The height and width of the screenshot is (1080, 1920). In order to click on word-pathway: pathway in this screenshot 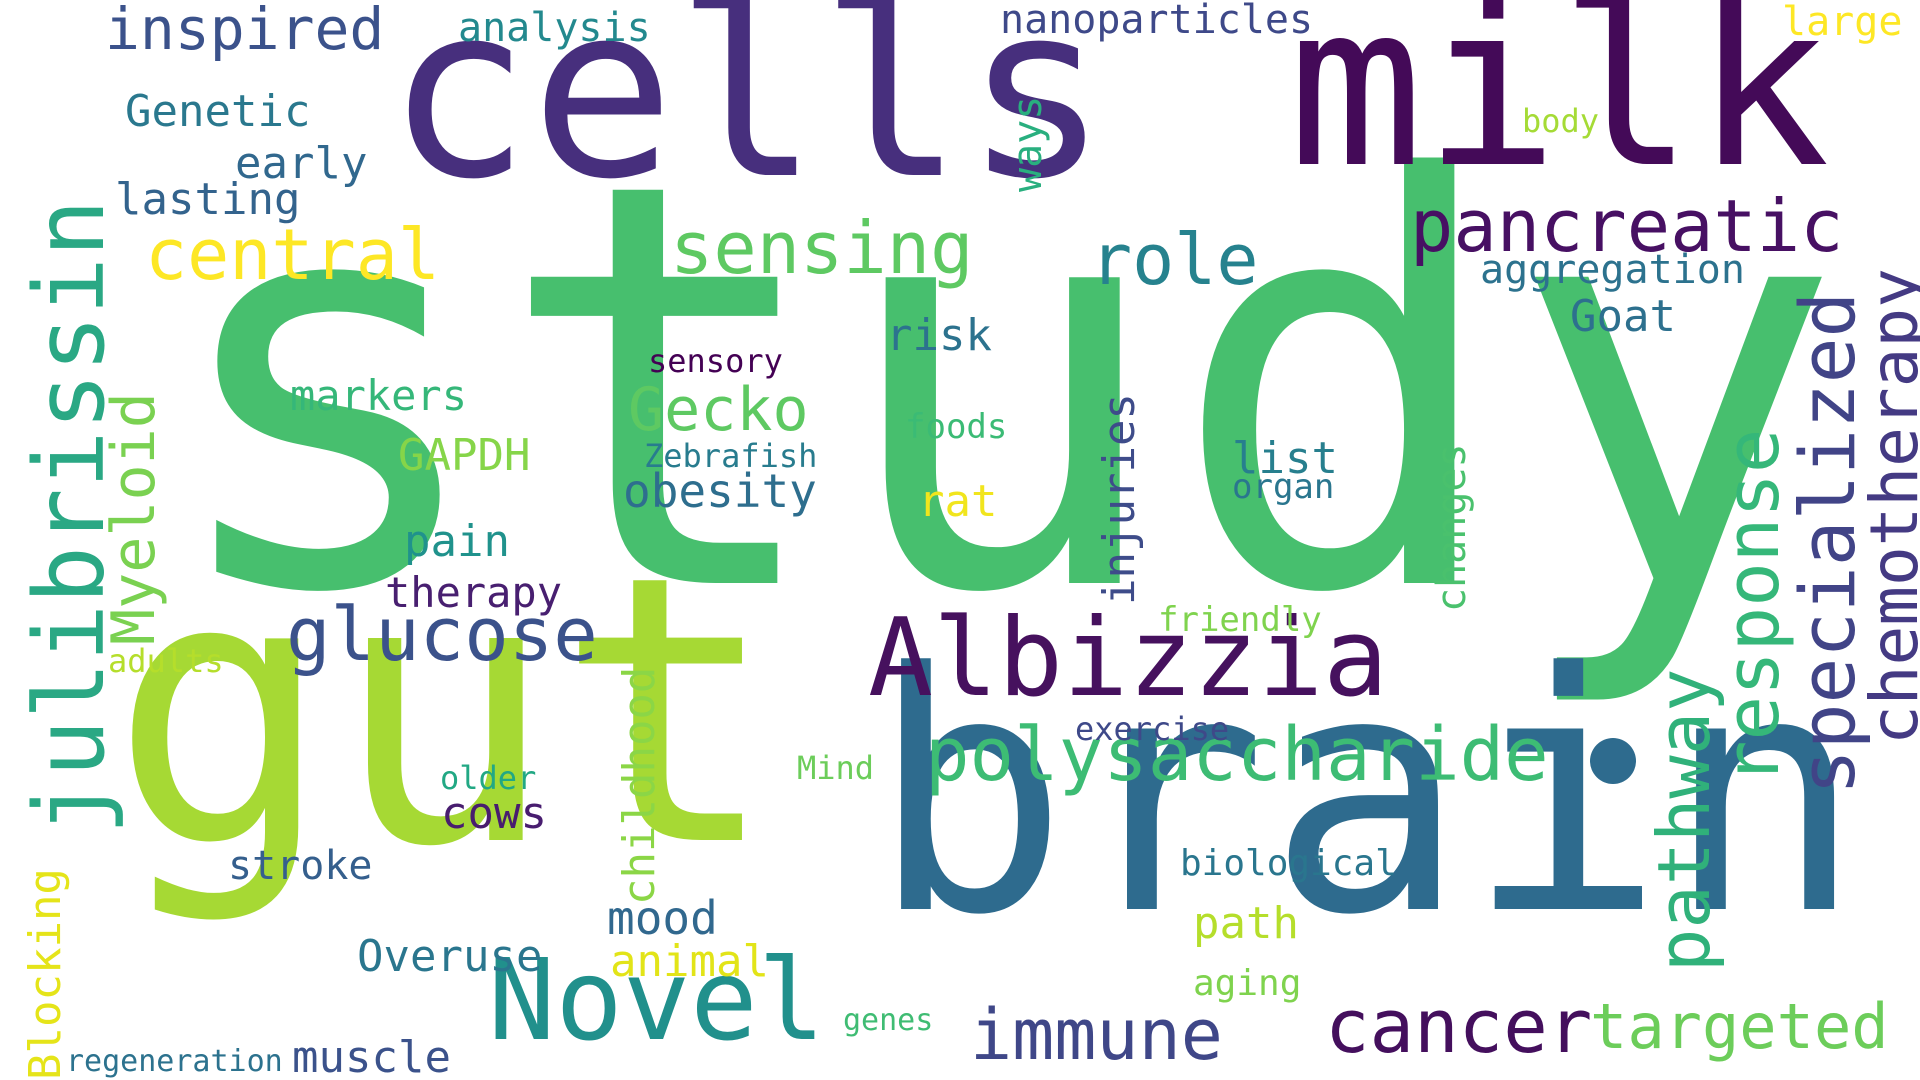, I will do `click(1684, 820)`.